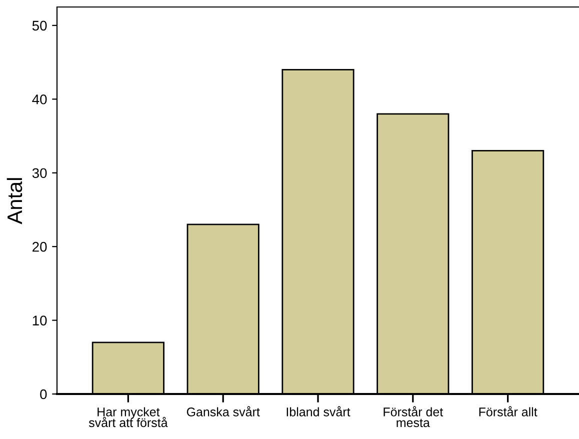  Describe the element at coordinates (223, 411) in the screenshot. I see `x-tick-label: Ganska svårt` at that location.